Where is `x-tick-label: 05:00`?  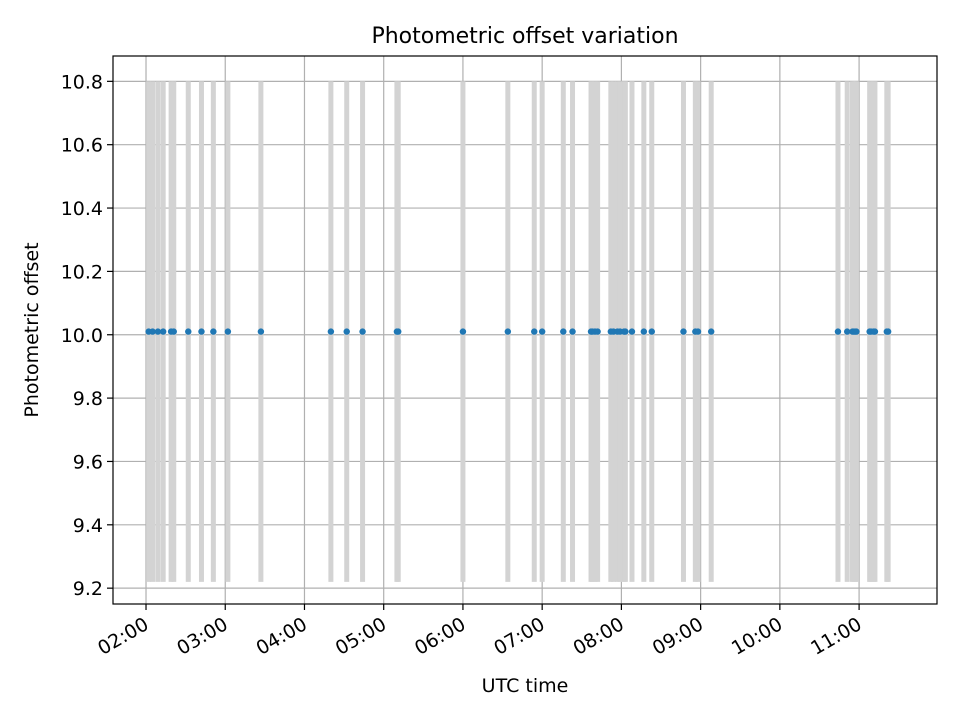 x-tick-label: 05:00 is located at coordinates (361, 636).